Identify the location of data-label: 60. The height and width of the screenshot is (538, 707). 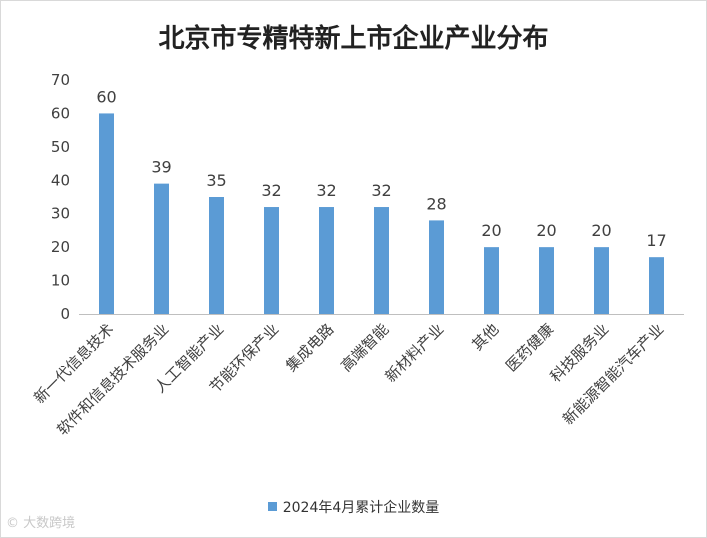
(106, 96).